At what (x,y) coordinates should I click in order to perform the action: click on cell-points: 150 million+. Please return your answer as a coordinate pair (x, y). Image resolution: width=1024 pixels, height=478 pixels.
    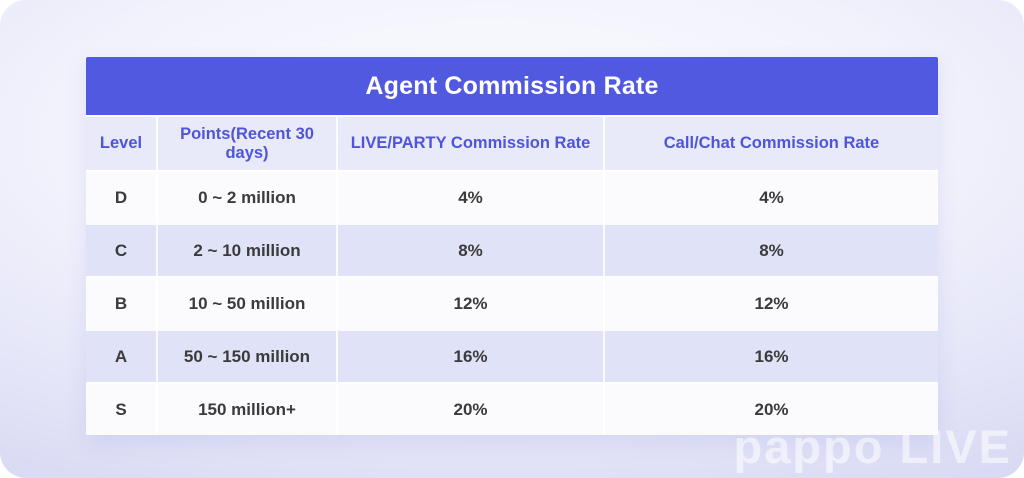
    Looking at the image, I should click on (248, 409).